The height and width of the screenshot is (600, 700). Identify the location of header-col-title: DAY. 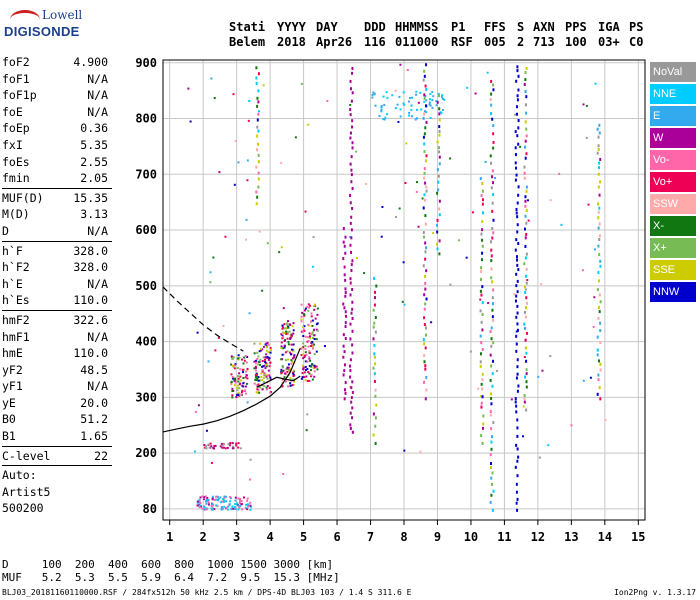
(327, 27).